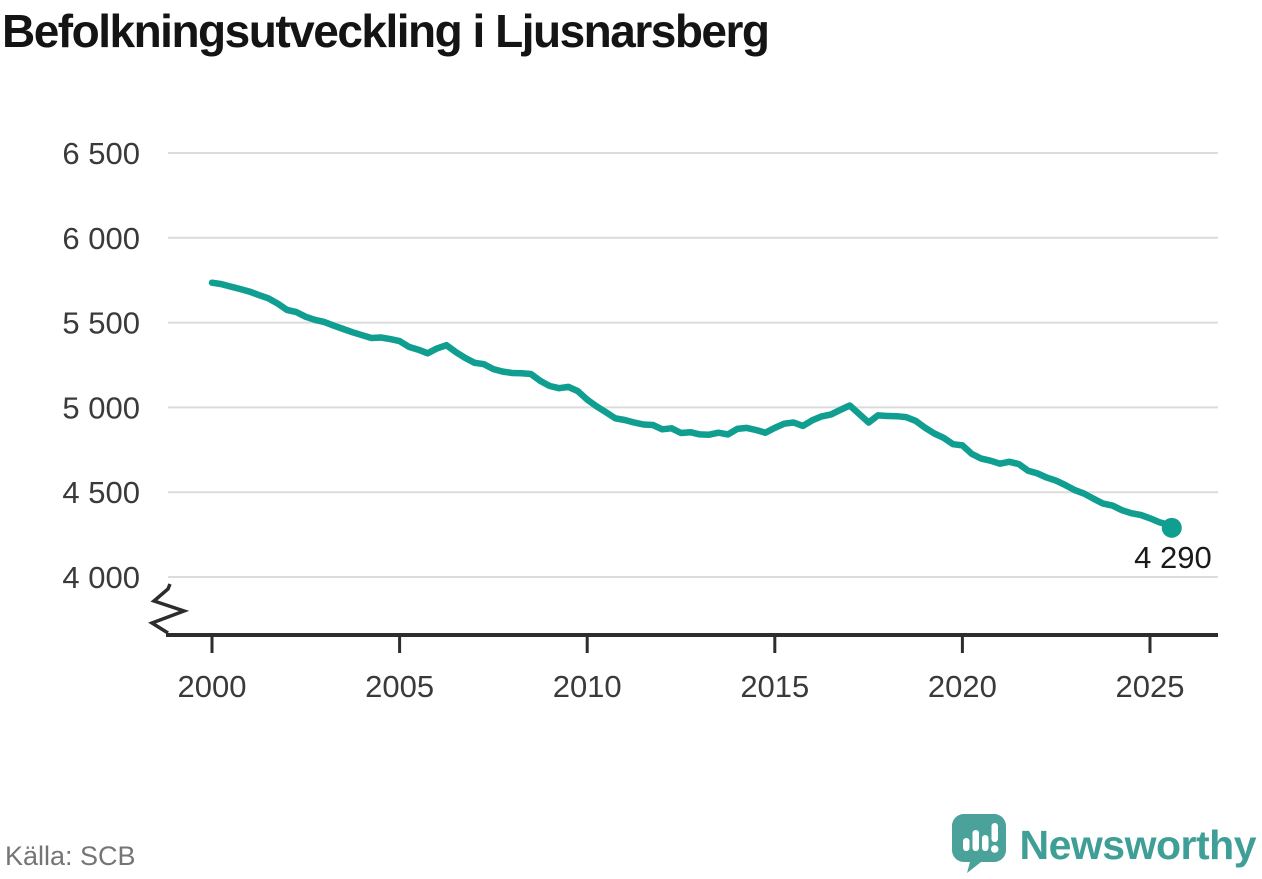 This screenshot has width=1262, height=879. What do you see at coordinates (587, 686) in the screenshot?
I see `x-tick-label: 2010` at bounding box center [587, 686].